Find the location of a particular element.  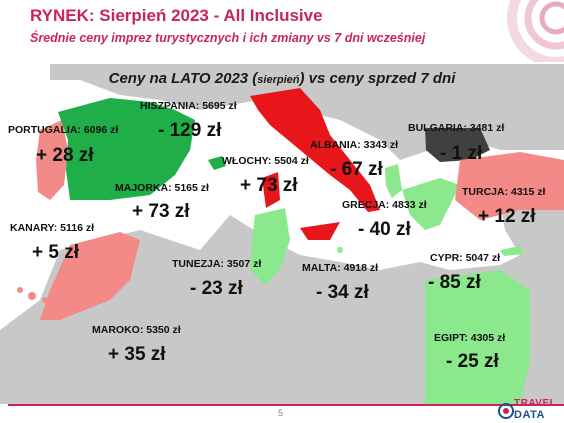

change-bulgaria: - 1 zł is located at coordinates (461, 153).